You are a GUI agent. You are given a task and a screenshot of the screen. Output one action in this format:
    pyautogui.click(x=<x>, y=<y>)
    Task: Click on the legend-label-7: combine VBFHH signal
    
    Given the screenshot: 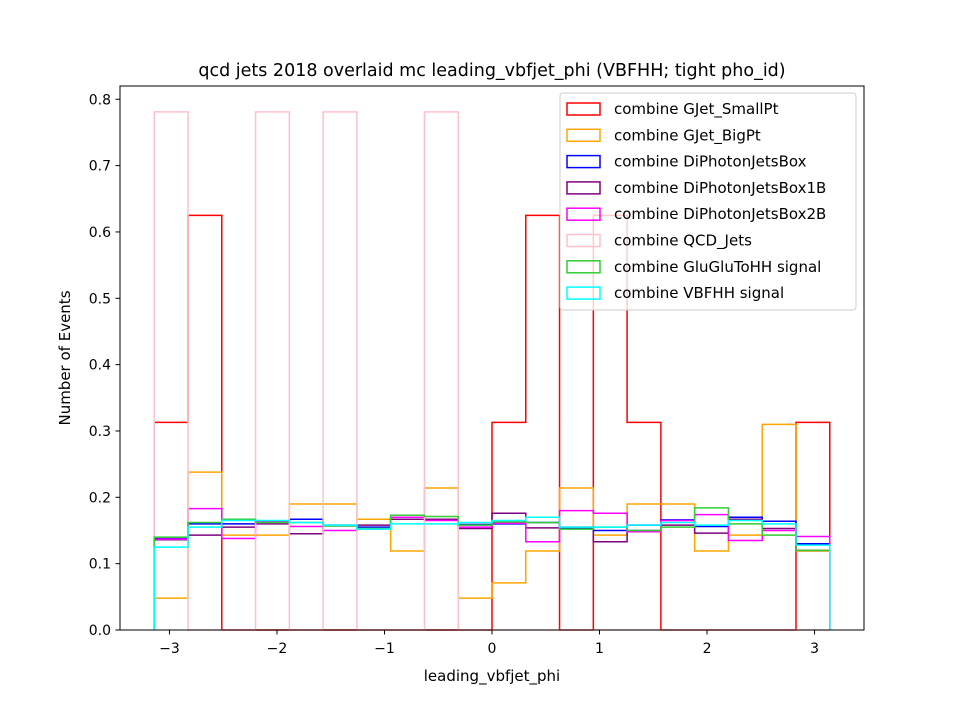 What is the action you would take?
    pyautogui.click(x=699, y=293)
    